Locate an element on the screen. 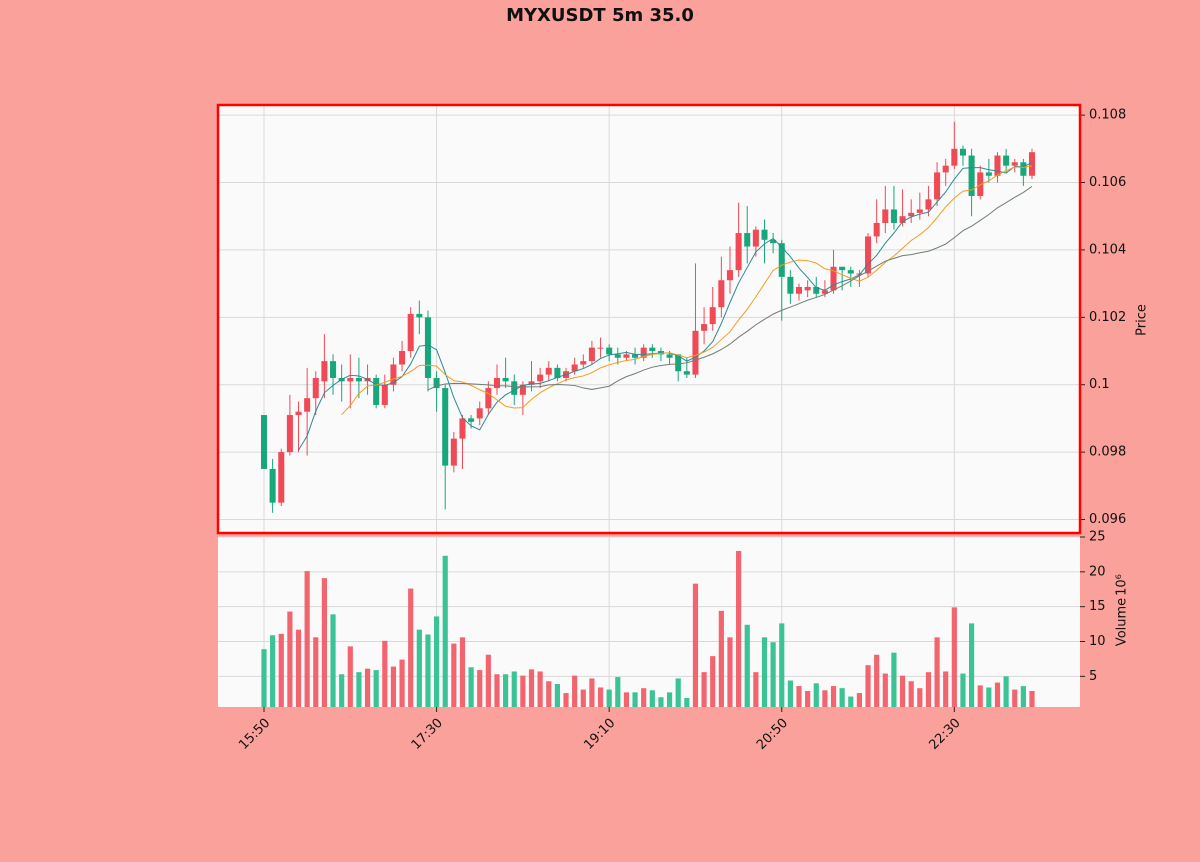 This screenshot has width=1200, height=862. x-tick-label: 19:10 is located at coordinates (599, 734).